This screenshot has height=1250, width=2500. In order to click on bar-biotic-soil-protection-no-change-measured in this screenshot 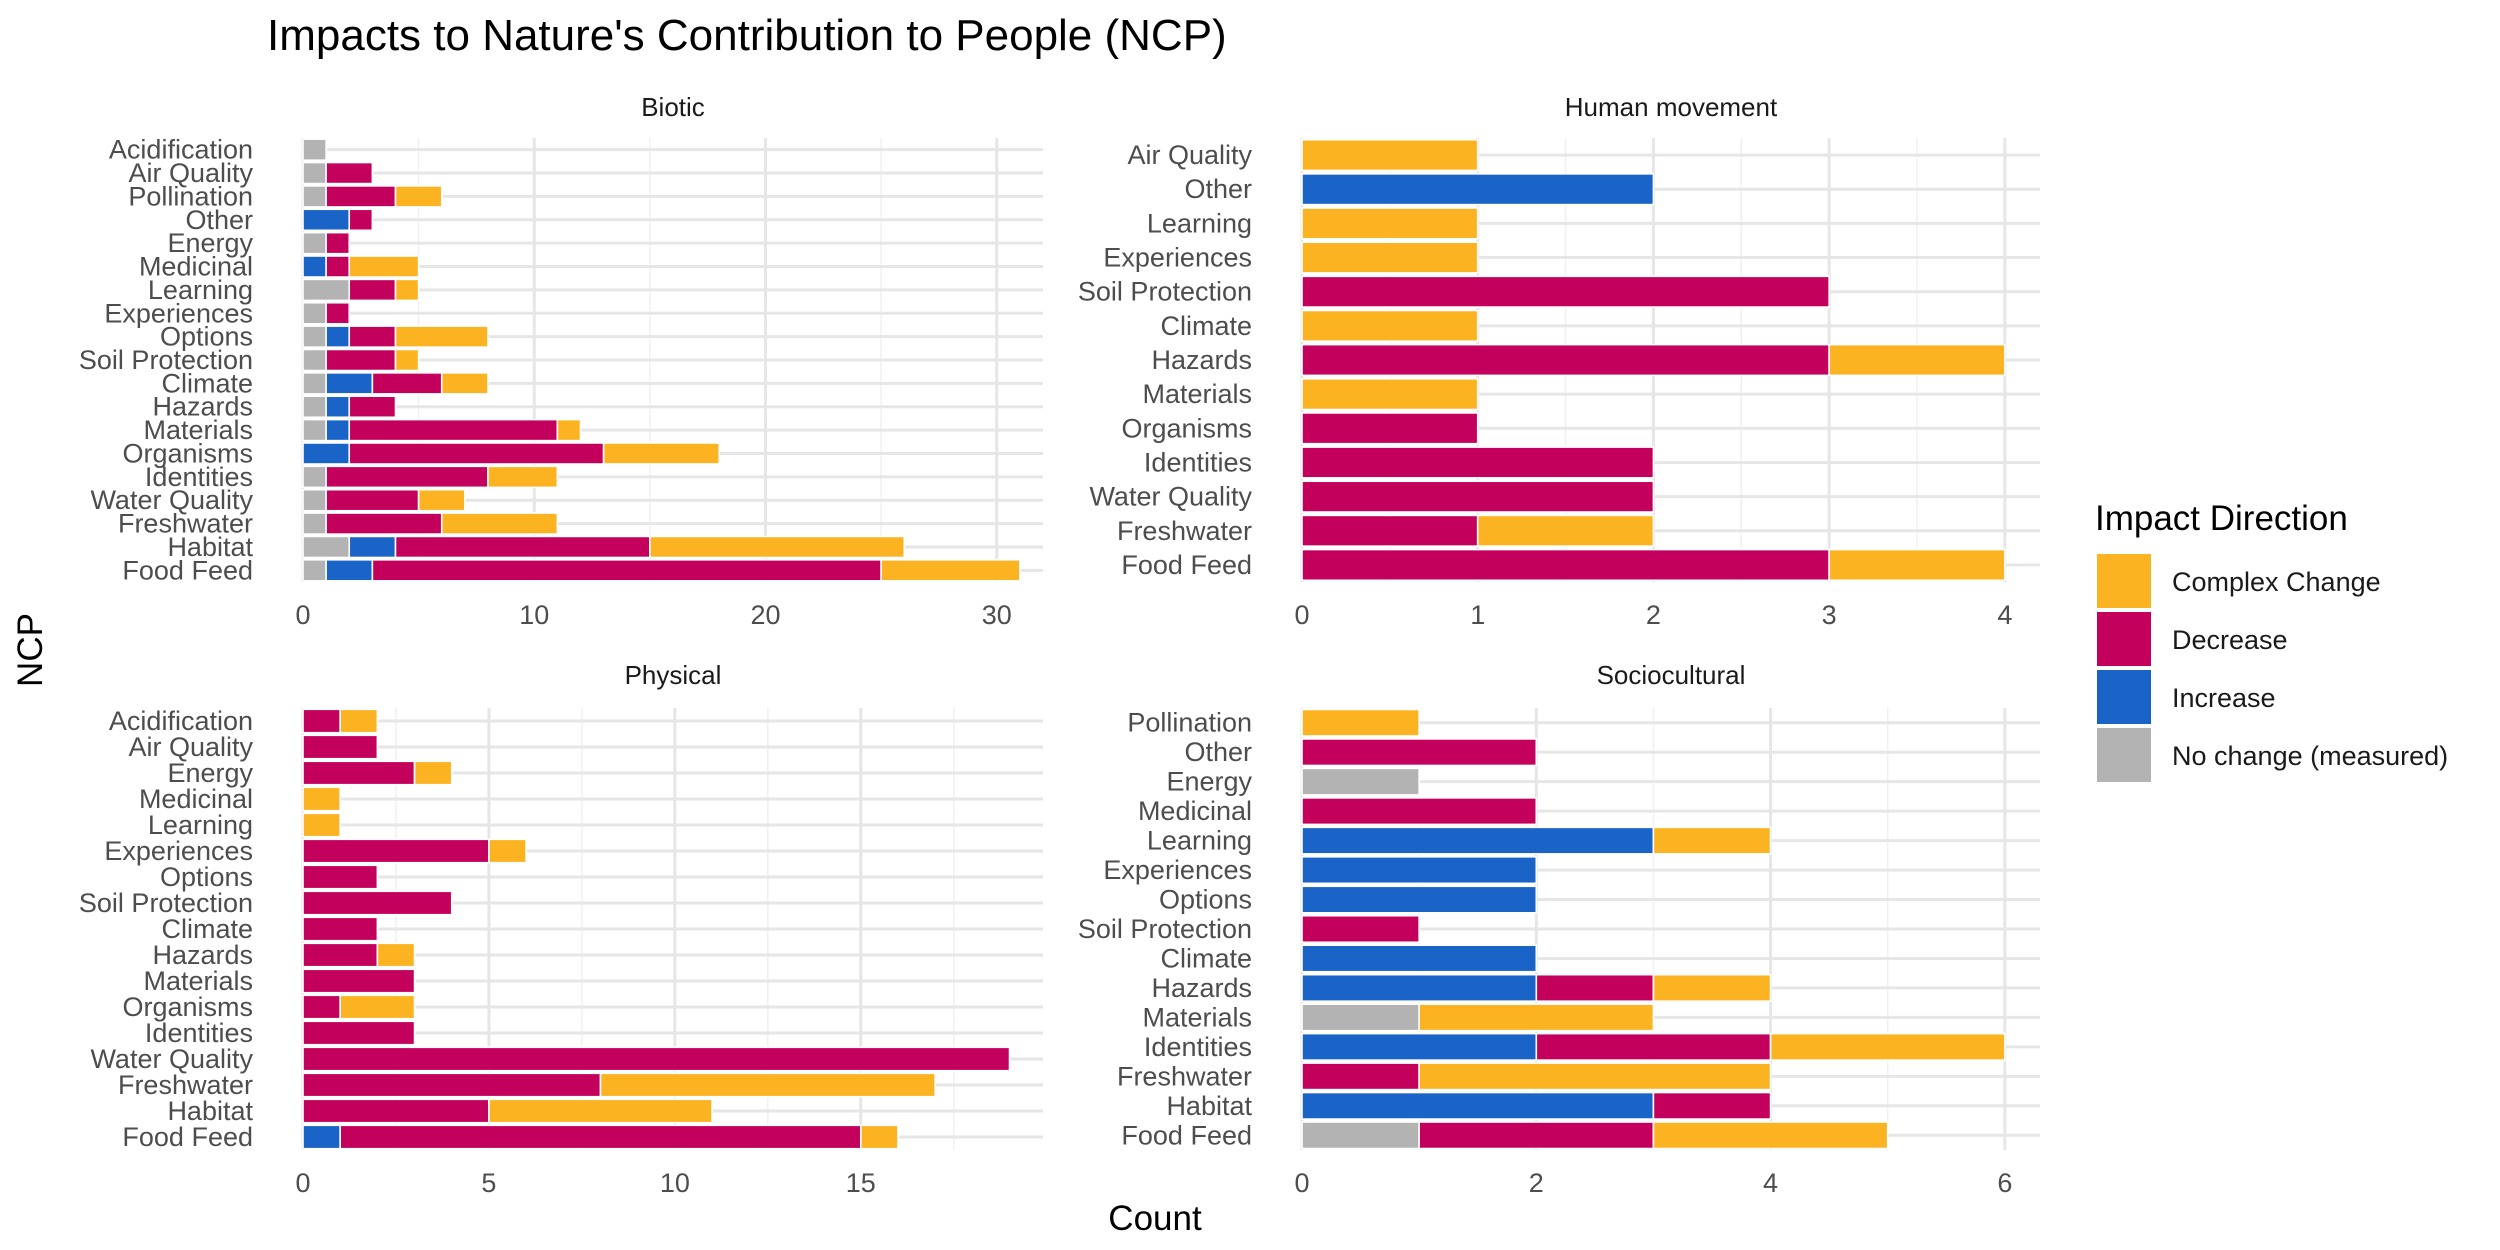, I will do `click(314, 360)`.